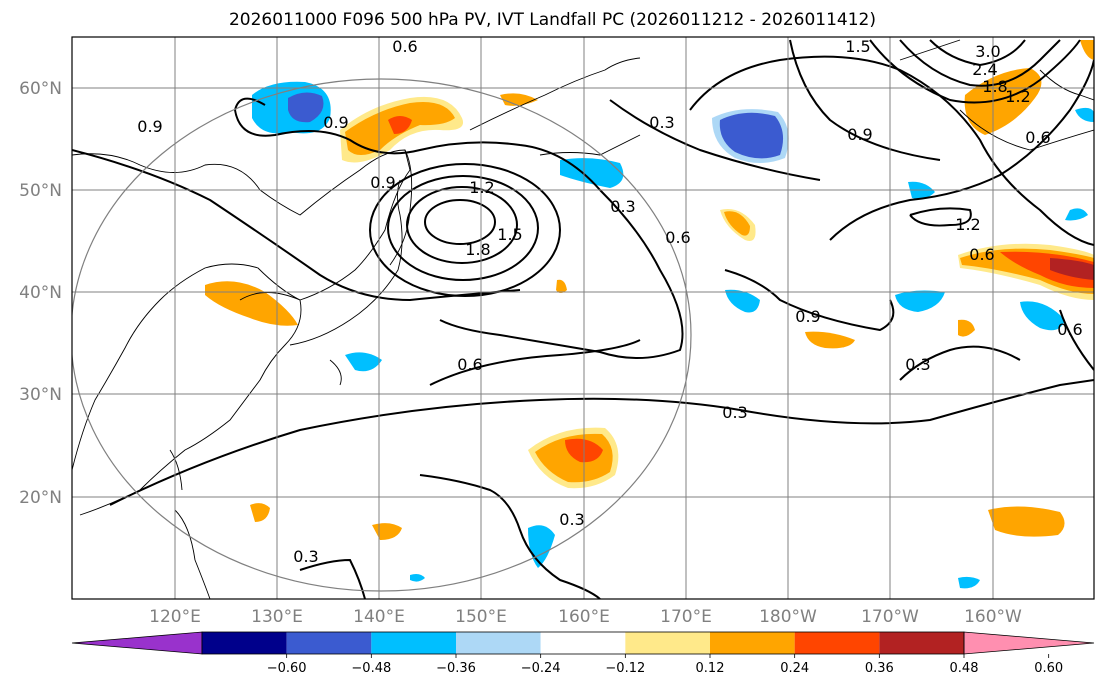 This screenshot has width=1105, height=692. What do you see at coordinates (175, 617) in the screenshot?
I see `lon-label: 120°E` at bounding box center [175, 617].